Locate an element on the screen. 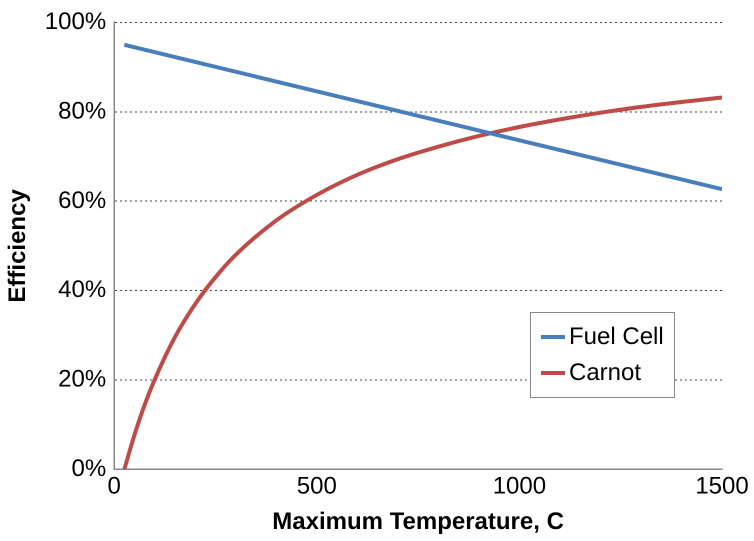 The height and width of the screenshot is (541, 754). y-tick-label: 0% is located at coordinates (88, 468).